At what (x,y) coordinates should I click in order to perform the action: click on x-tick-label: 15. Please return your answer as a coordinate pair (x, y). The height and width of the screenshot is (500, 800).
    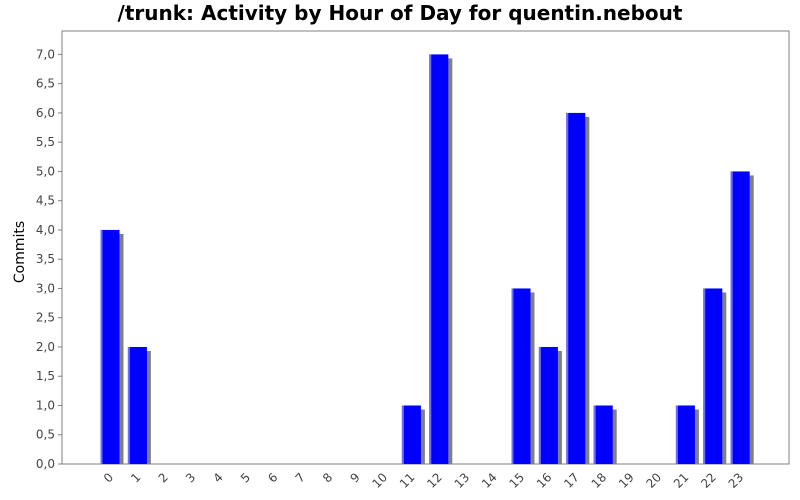
    Looking at the image, I should click on (516, 480).